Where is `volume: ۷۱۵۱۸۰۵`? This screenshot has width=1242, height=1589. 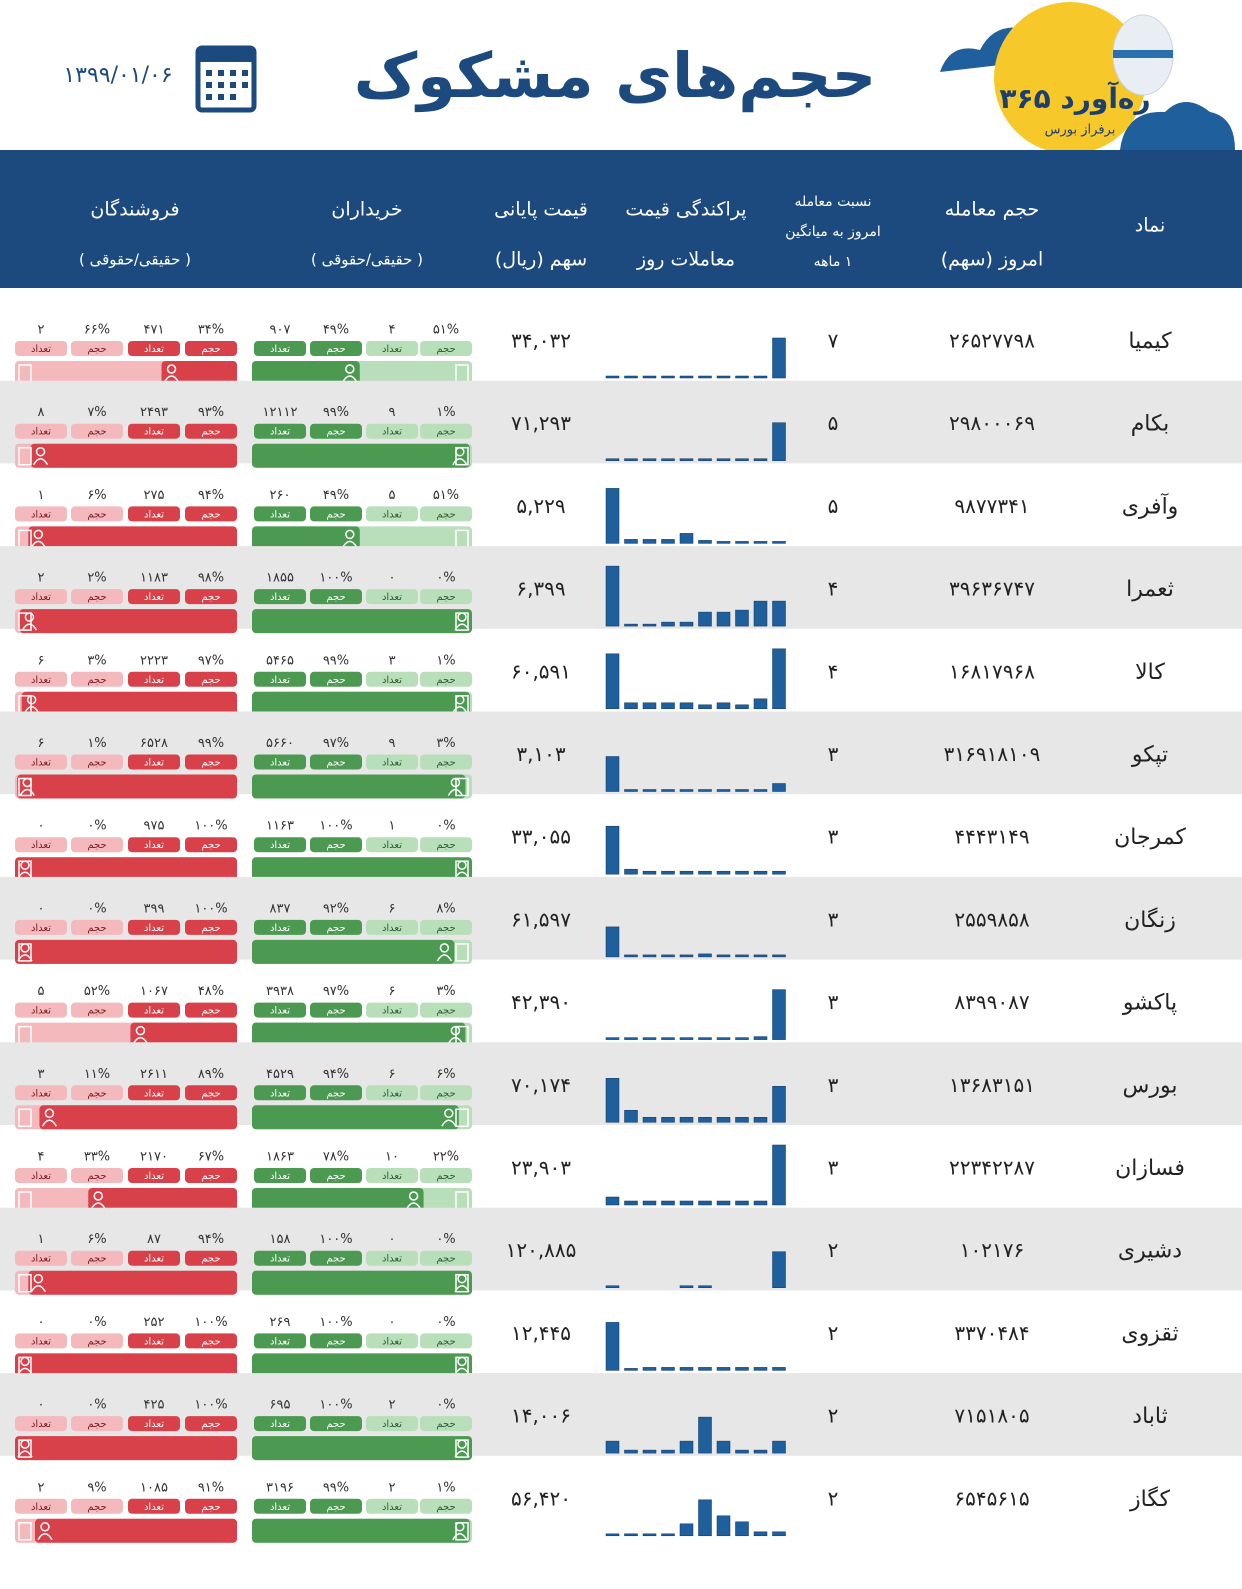 volume: ۷۱۵۱۸۰۵ is located at coordinates (991, 1416).